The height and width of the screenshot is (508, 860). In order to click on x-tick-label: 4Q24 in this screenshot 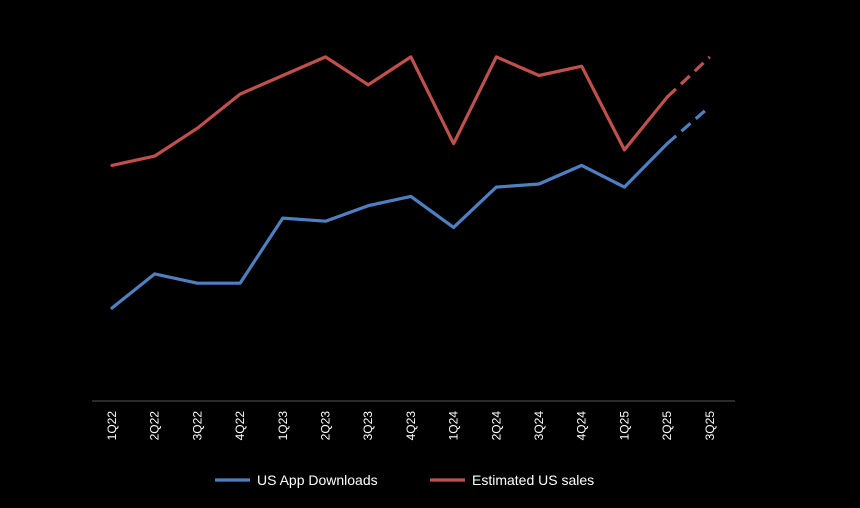, I will do `click(582, 426)`.